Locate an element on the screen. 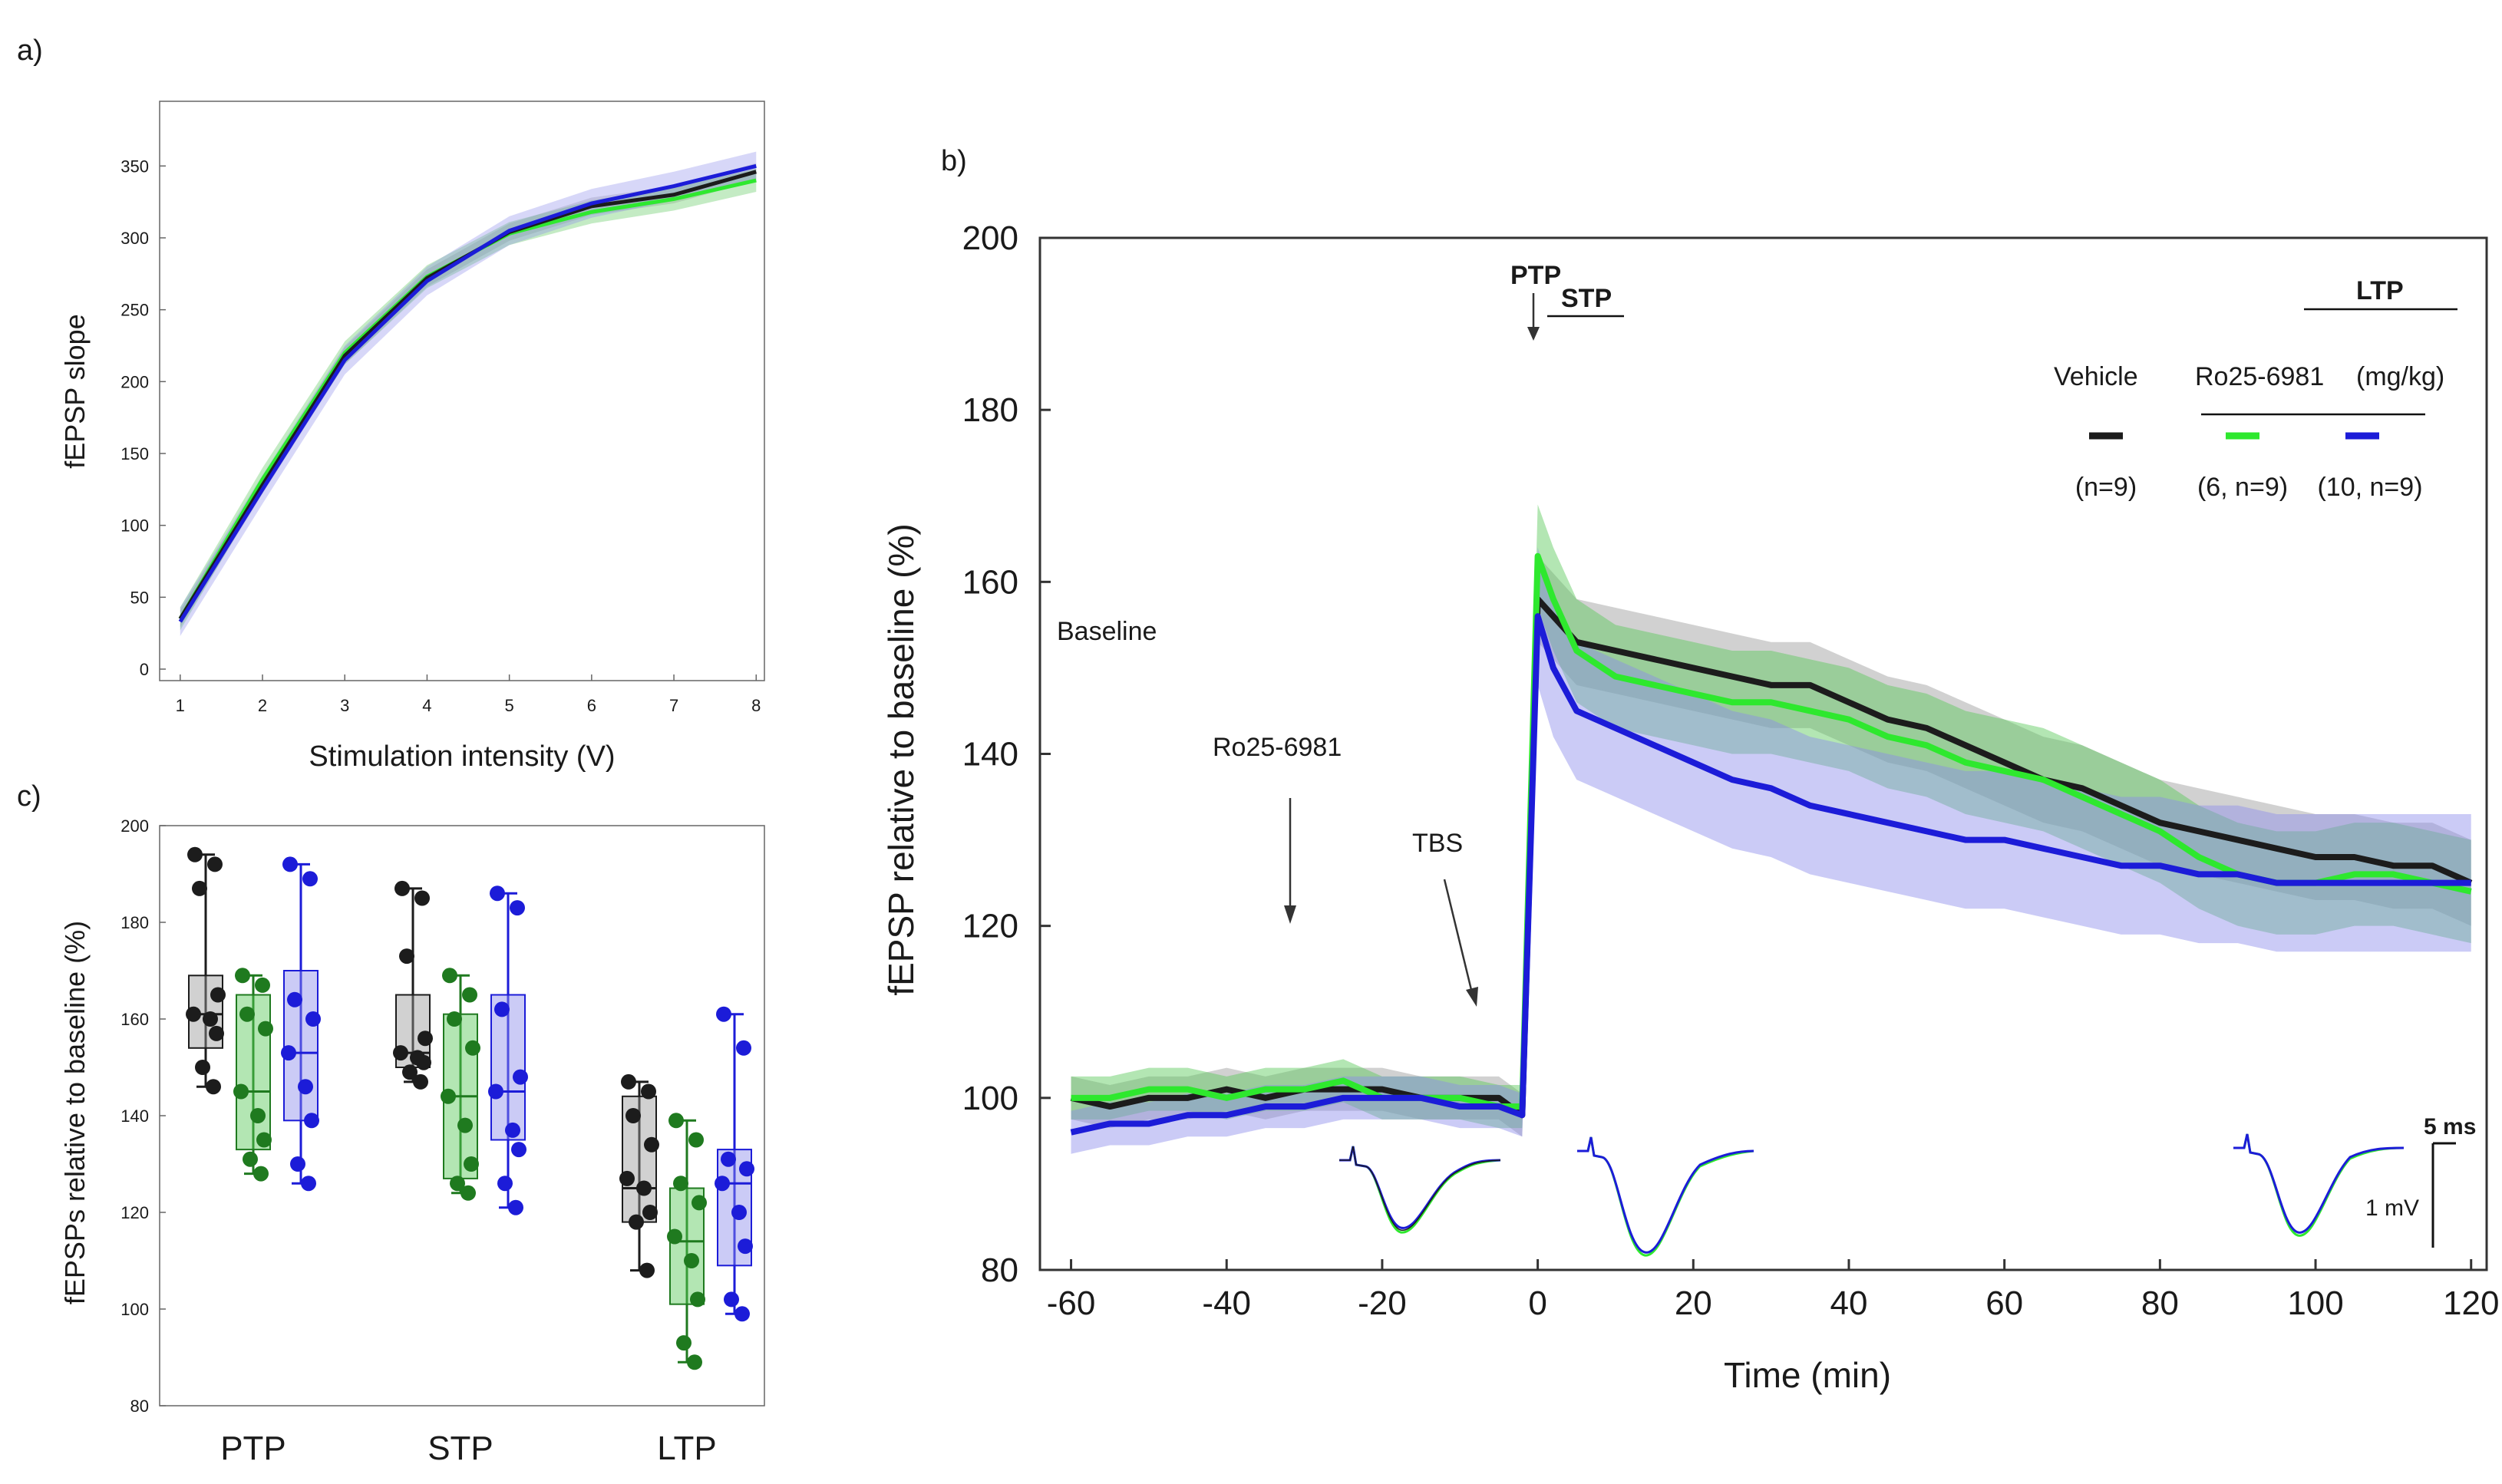 The height and width of the screenshot is (1484, 2502). panel-b-ytick-label: 100 is located at coordinates (990, 1098).